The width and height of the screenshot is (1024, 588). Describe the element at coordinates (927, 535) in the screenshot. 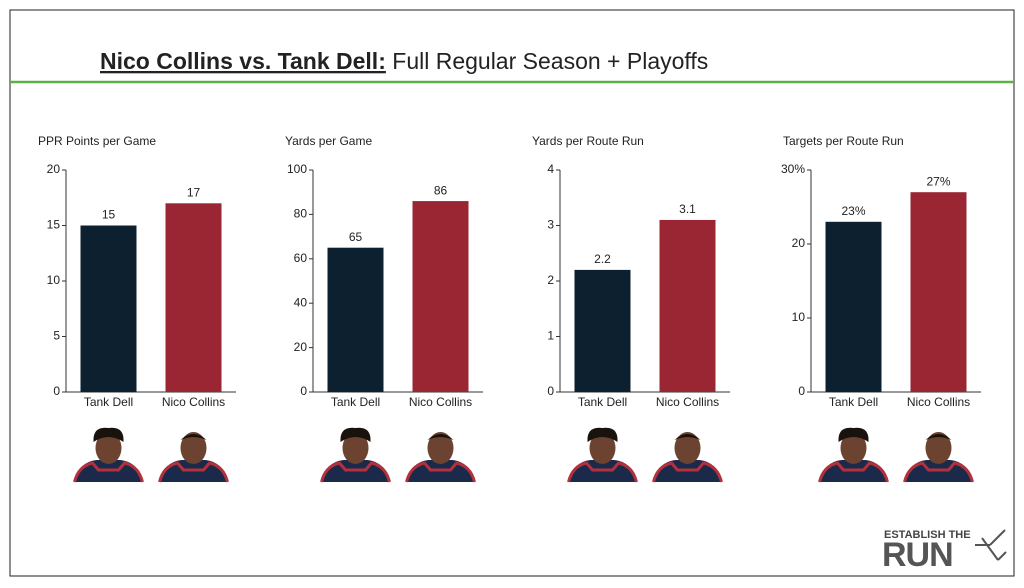

I see `logo-top: ESTABLISH THE` at that location.